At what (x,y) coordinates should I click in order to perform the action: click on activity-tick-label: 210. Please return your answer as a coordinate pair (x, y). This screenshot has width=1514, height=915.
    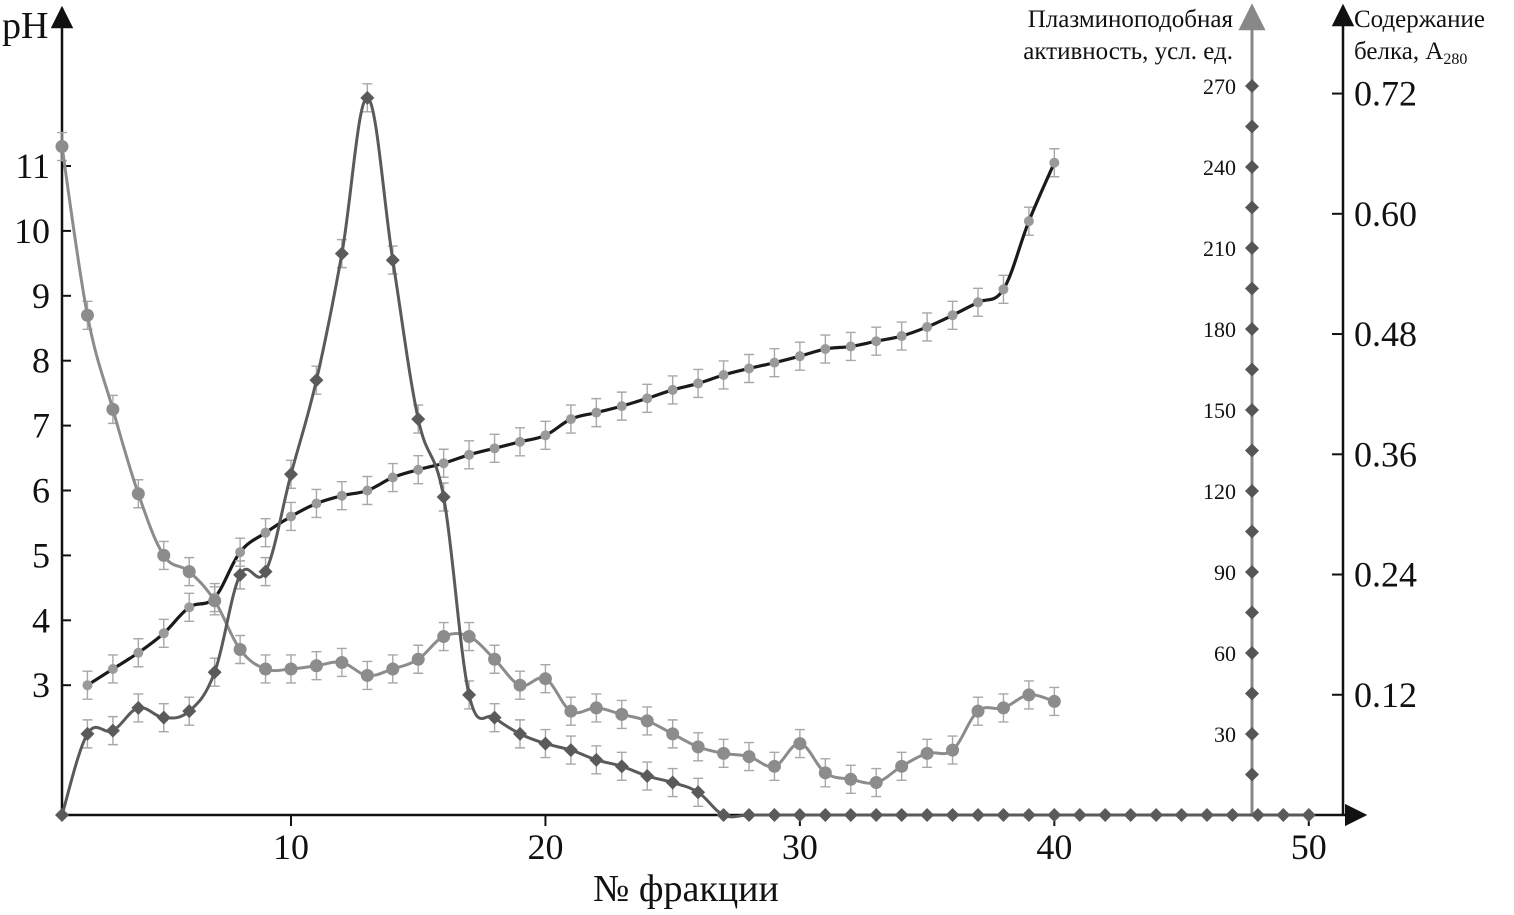
    Looking at the image, I should click on (1219, 248).